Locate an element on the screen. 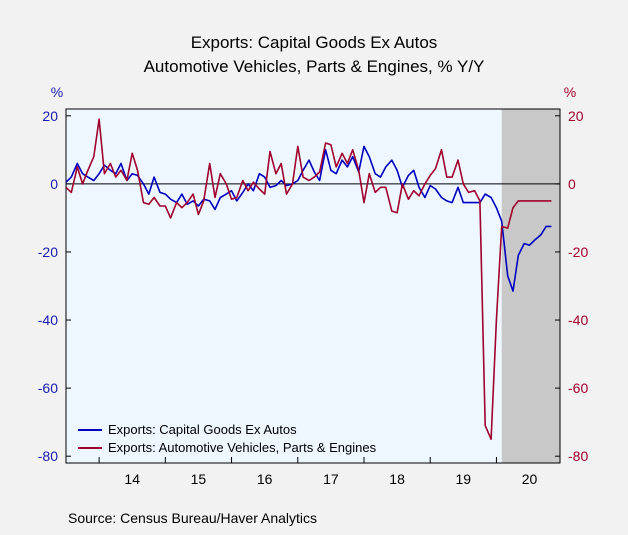  chart-title-line-1: Exports: Capital Goods Ex Autos is located at coordinates (314, 42).